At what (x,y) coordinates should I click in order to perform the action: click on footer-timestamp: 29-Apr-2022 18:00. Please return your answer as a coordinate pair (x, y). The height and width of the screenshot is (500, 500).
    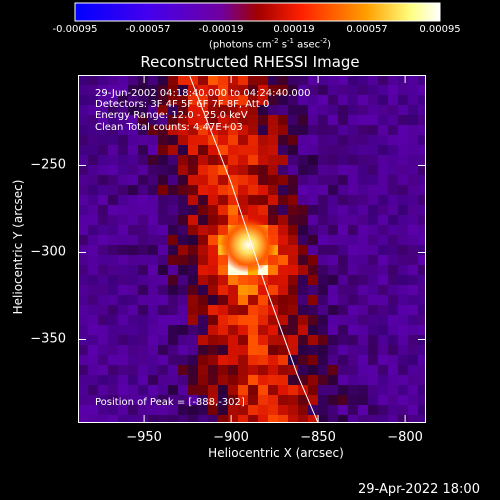
    Looking at the image, I should click on (419, 489).